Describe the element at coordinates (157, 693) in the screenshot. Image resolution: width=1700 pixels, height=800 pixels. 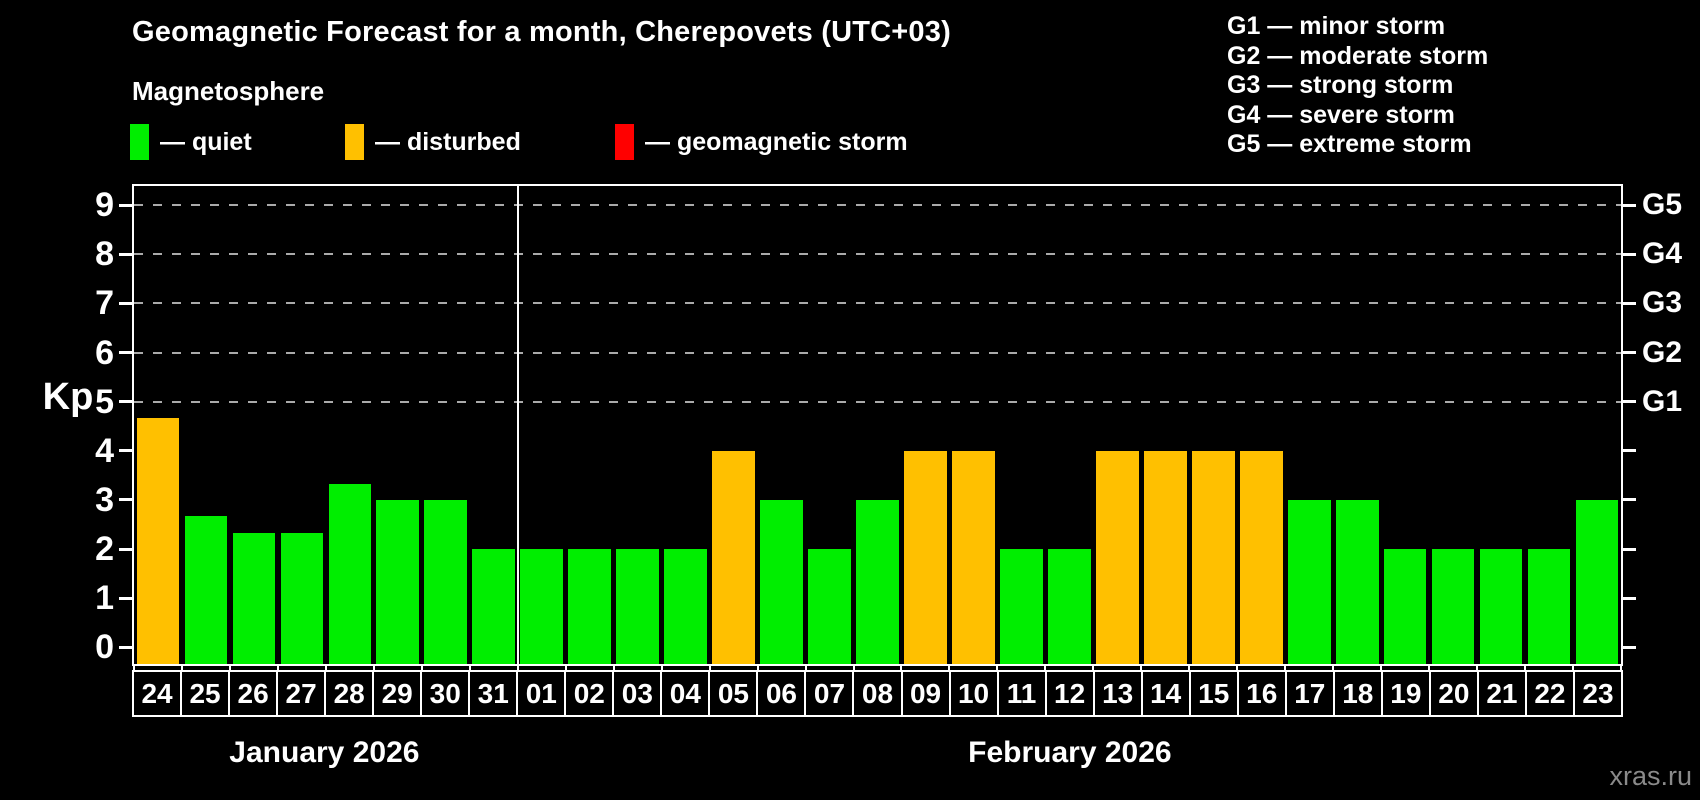
I see `date-label-24: 24` at that location.